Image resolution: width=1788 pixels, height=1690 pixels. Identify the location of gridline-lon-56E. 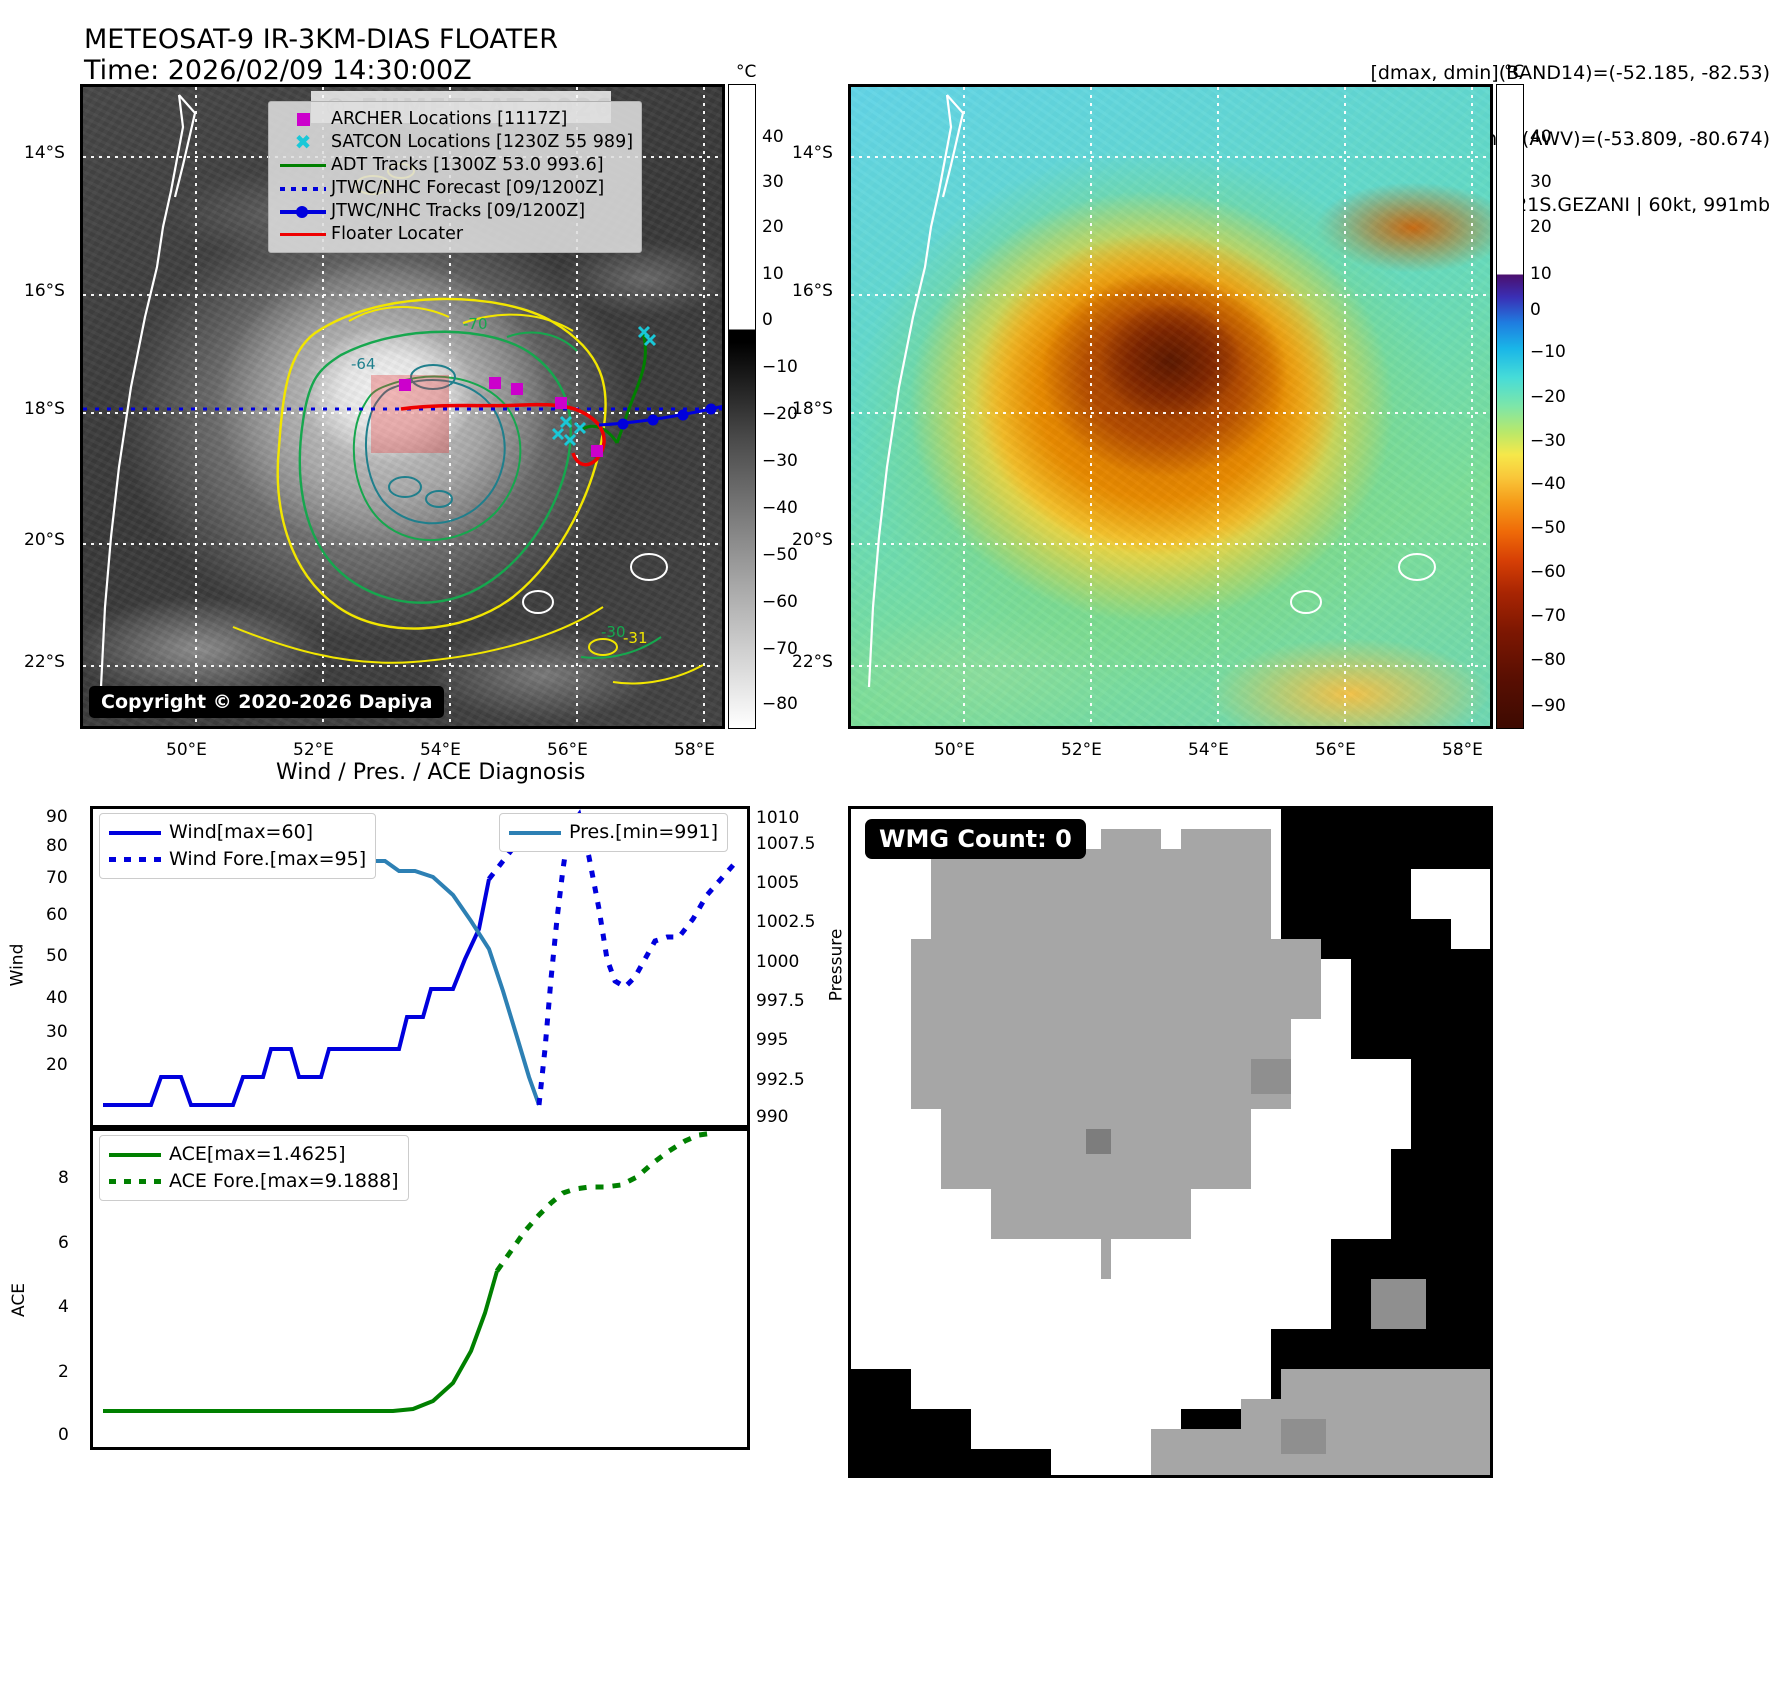
(577, 406).